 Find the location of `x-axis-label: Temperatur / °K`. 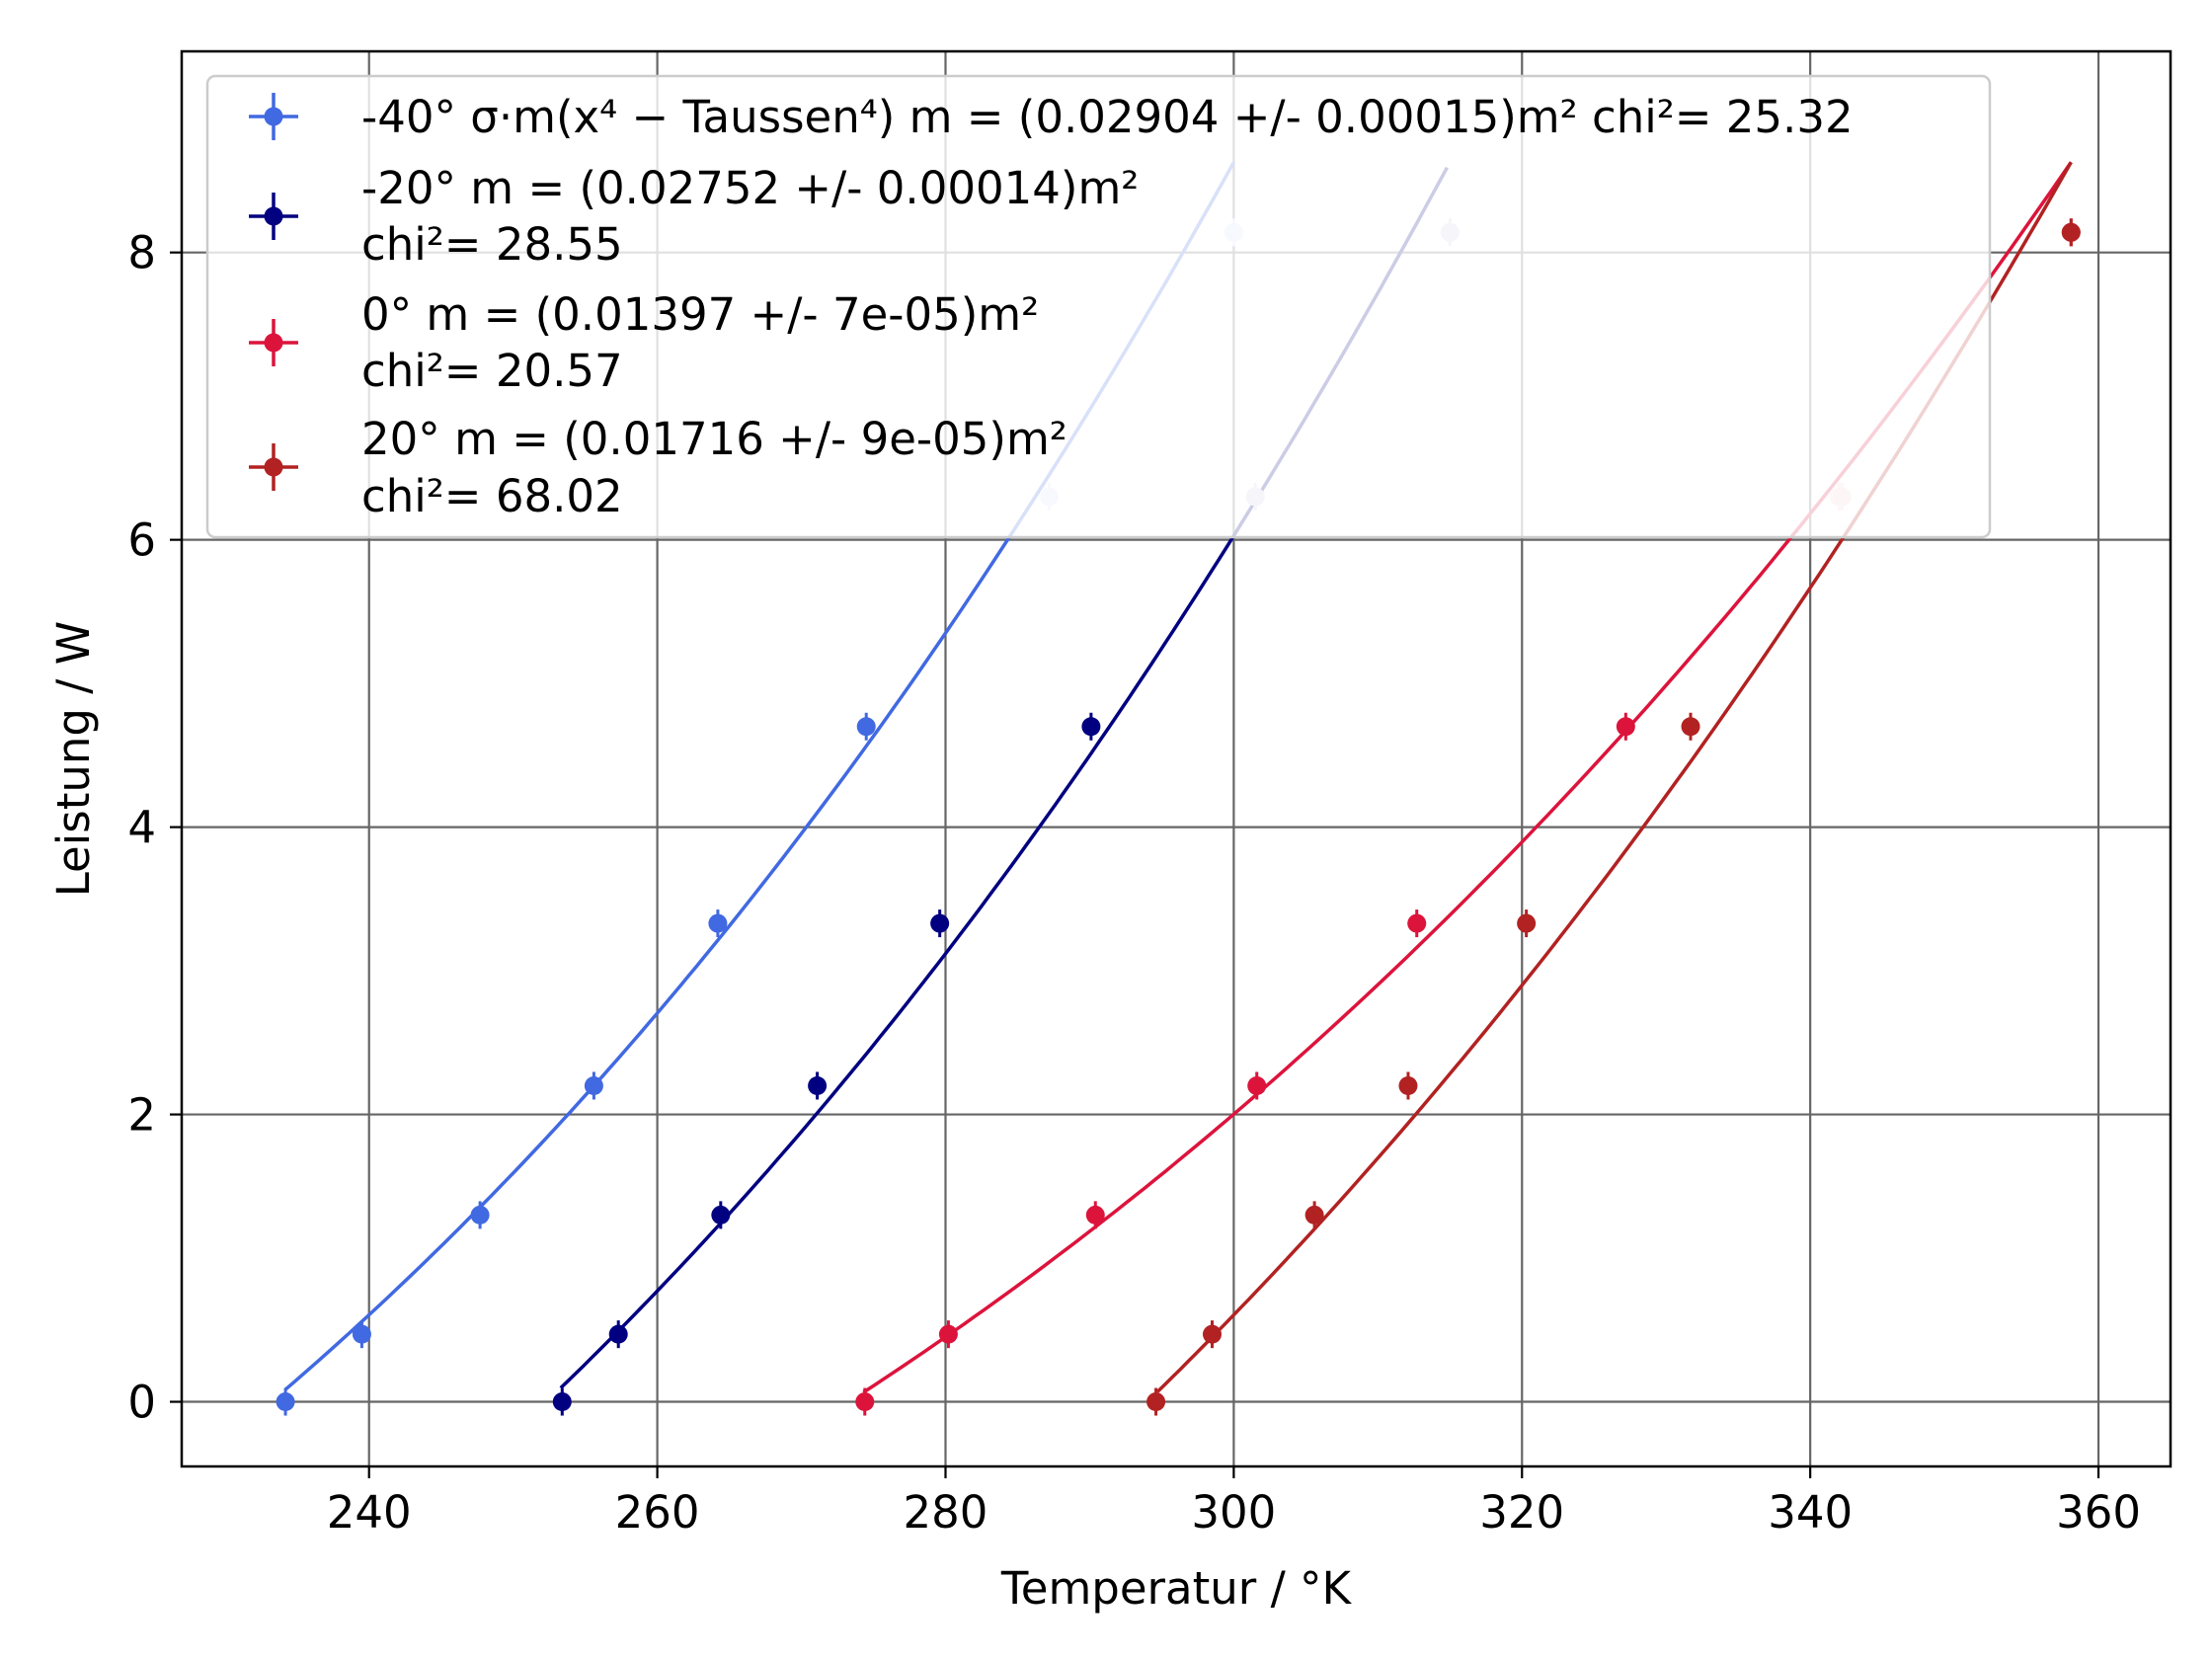

x-axis-label: Temperatur / °K is located at coordinates (1176, 1588).